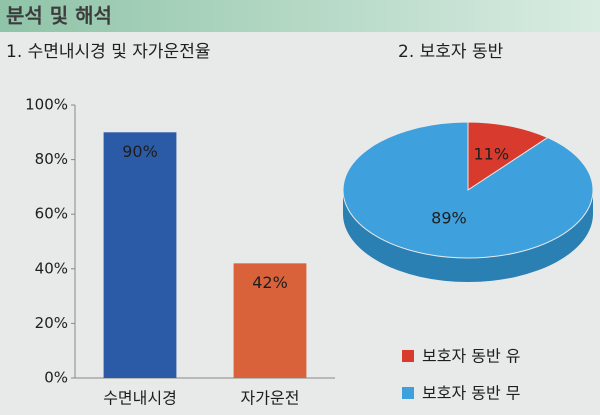 This screenshot has height=415, width=600. What do you see at coordinates (471, 356) in the screenshot?
I see `legend-label: 보호자 동반 유` at bounding box center [471, 356].